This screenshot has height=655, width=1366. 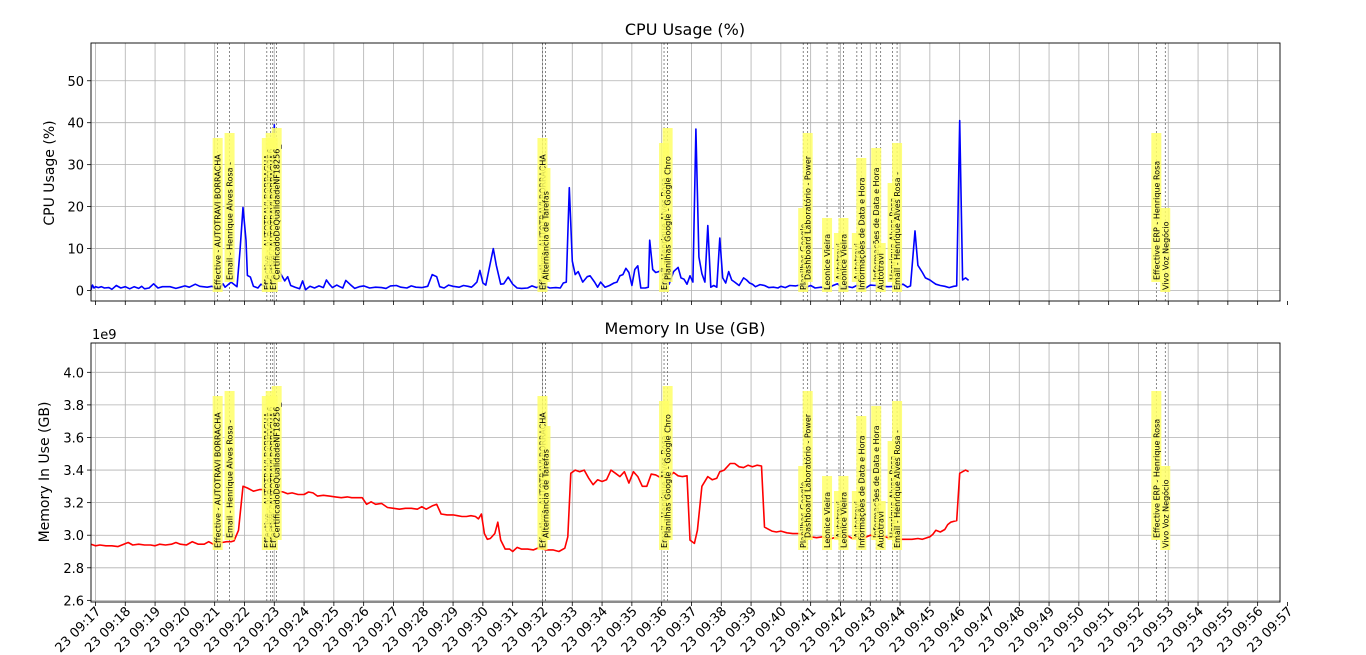 I want to click on memory-event-label: Vivo Voz Negócio, so click(x=1165, y=513).